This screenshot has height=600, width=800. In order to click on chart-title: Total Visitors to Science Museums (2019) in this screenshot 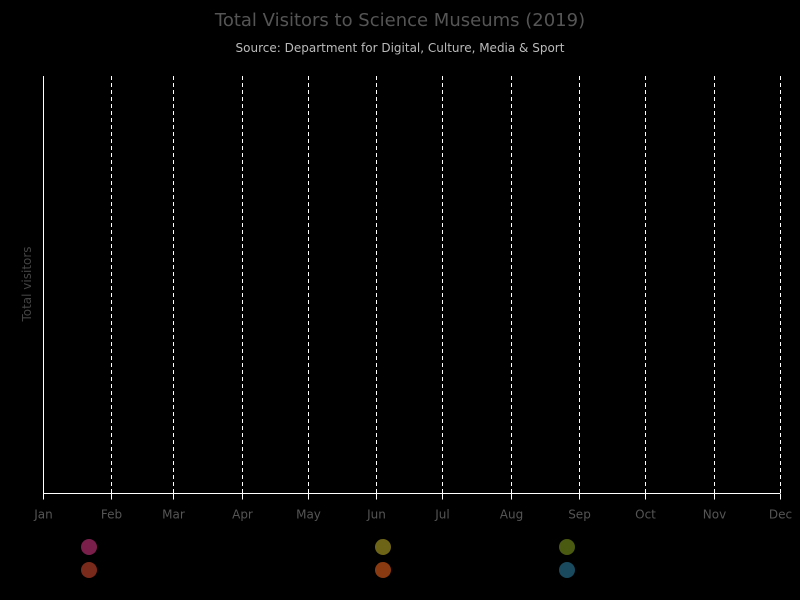, I will do `click(400, 20)`.